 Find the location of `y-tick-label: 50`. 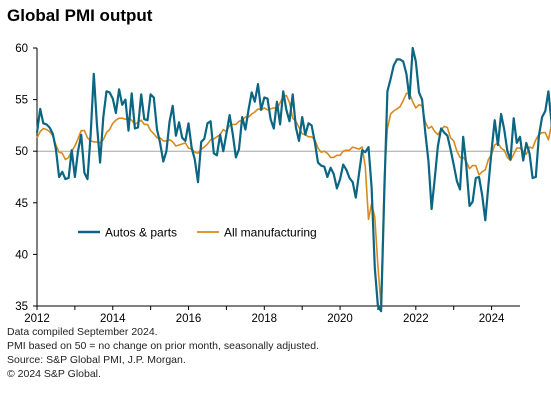

y-tick-label: 50 is located at coordinates (21, 152).